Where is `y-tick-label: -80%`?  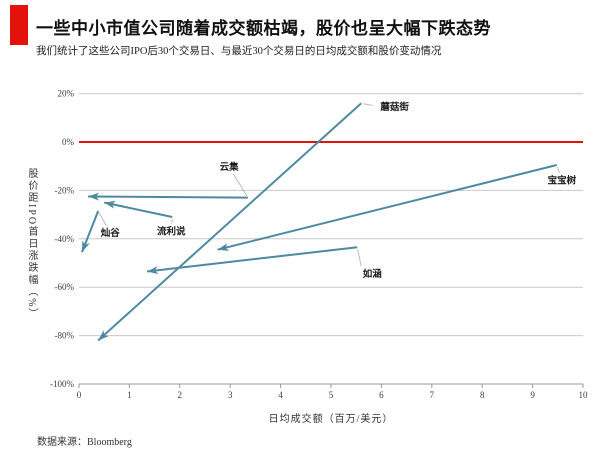 y-tick-label: -80% is located at coordinates (65, 336).